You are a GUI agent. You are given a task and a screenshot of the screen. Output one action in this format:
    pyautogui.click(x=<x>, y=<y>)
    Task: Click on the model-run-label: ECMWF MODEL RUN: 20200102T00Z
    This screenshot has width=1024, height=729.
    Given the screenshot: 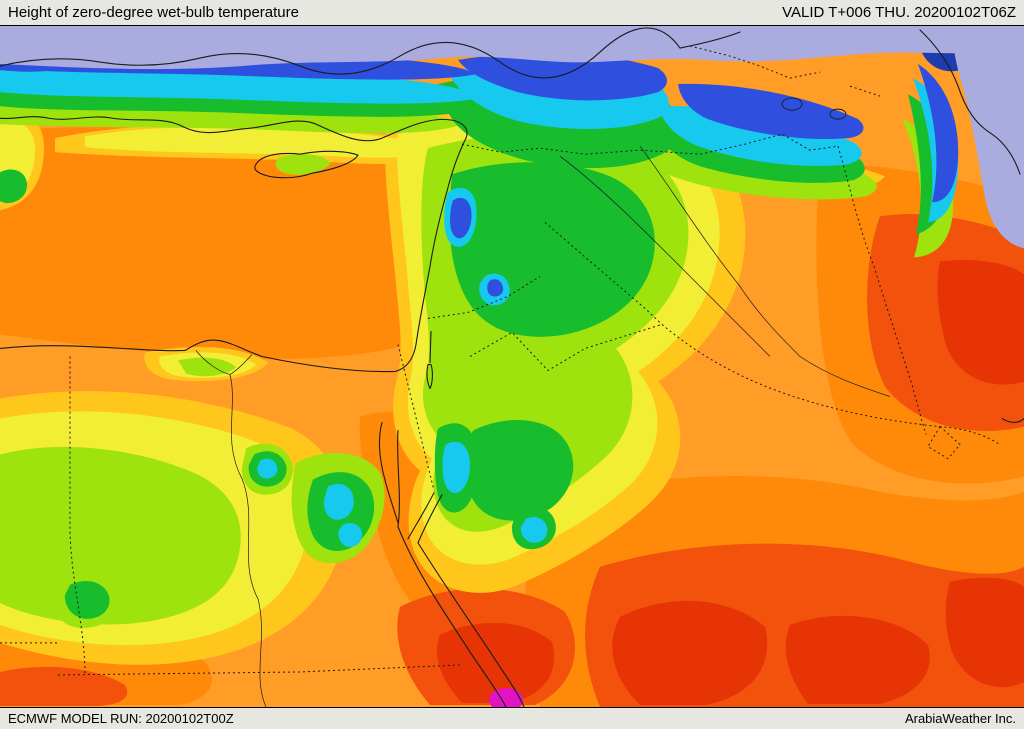 What is the action you would take?
    pyautogui.click(x=121, y=718)
    